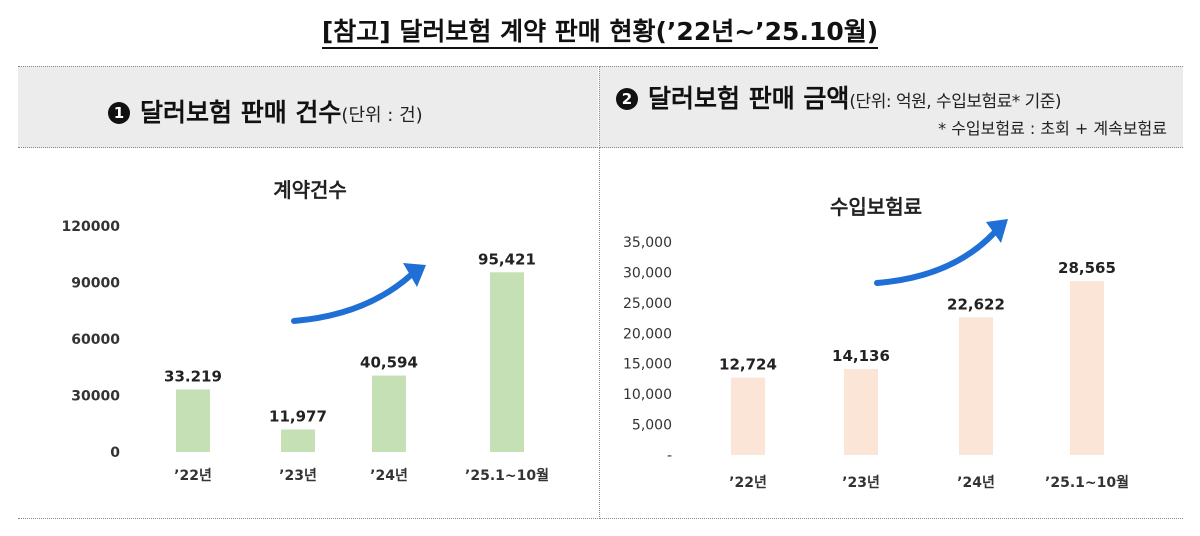 The height and width of the screenshot is (536, 1200). I want to click on data-label: 95,421, so click(507, 259).